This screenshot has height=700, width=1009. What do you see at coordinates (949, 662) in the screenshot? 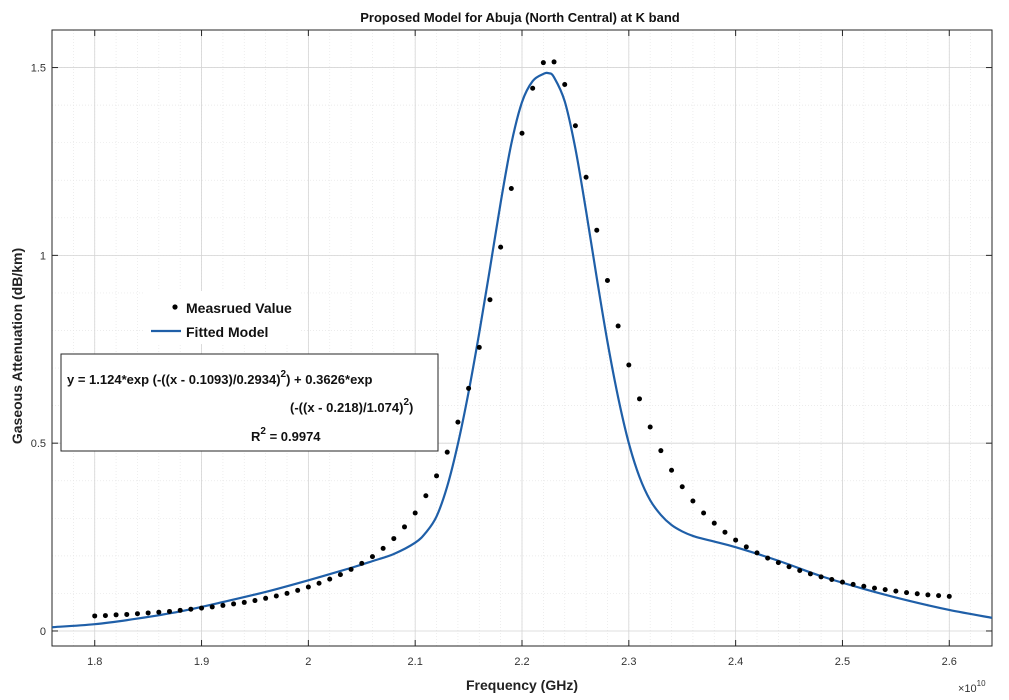
I see `x-tick-label: 2.6` at bounding box center [949, 662].